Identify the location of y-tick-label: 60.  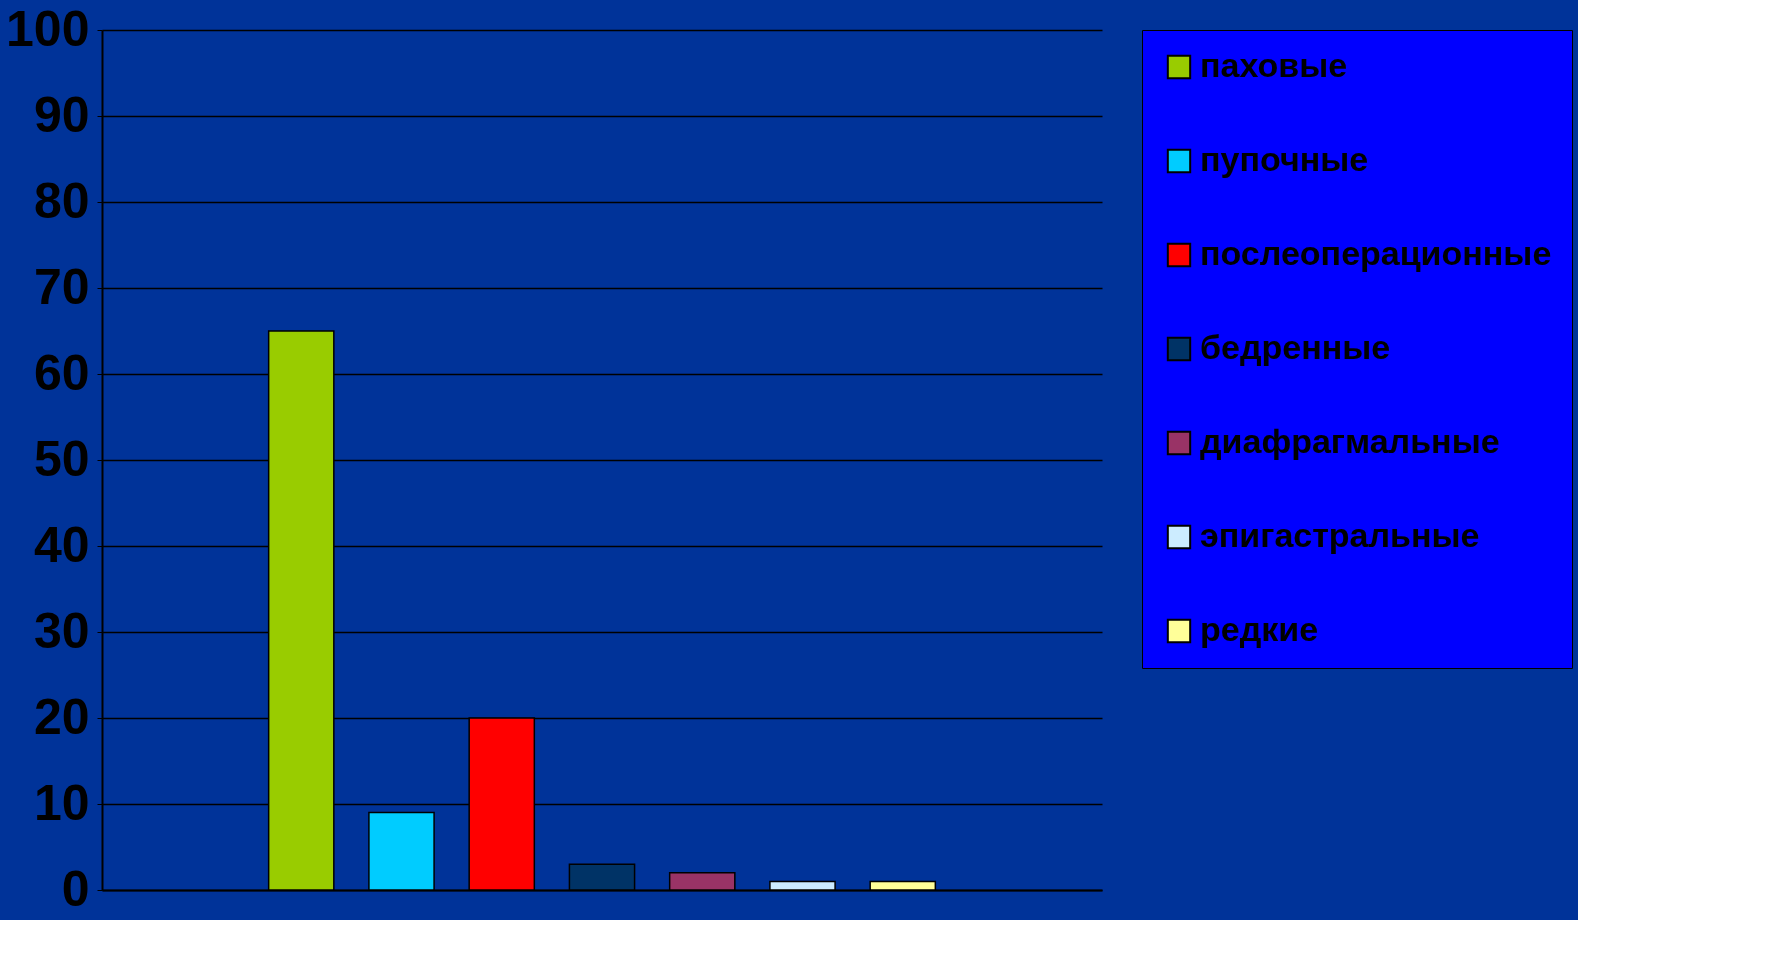
(61, 372).